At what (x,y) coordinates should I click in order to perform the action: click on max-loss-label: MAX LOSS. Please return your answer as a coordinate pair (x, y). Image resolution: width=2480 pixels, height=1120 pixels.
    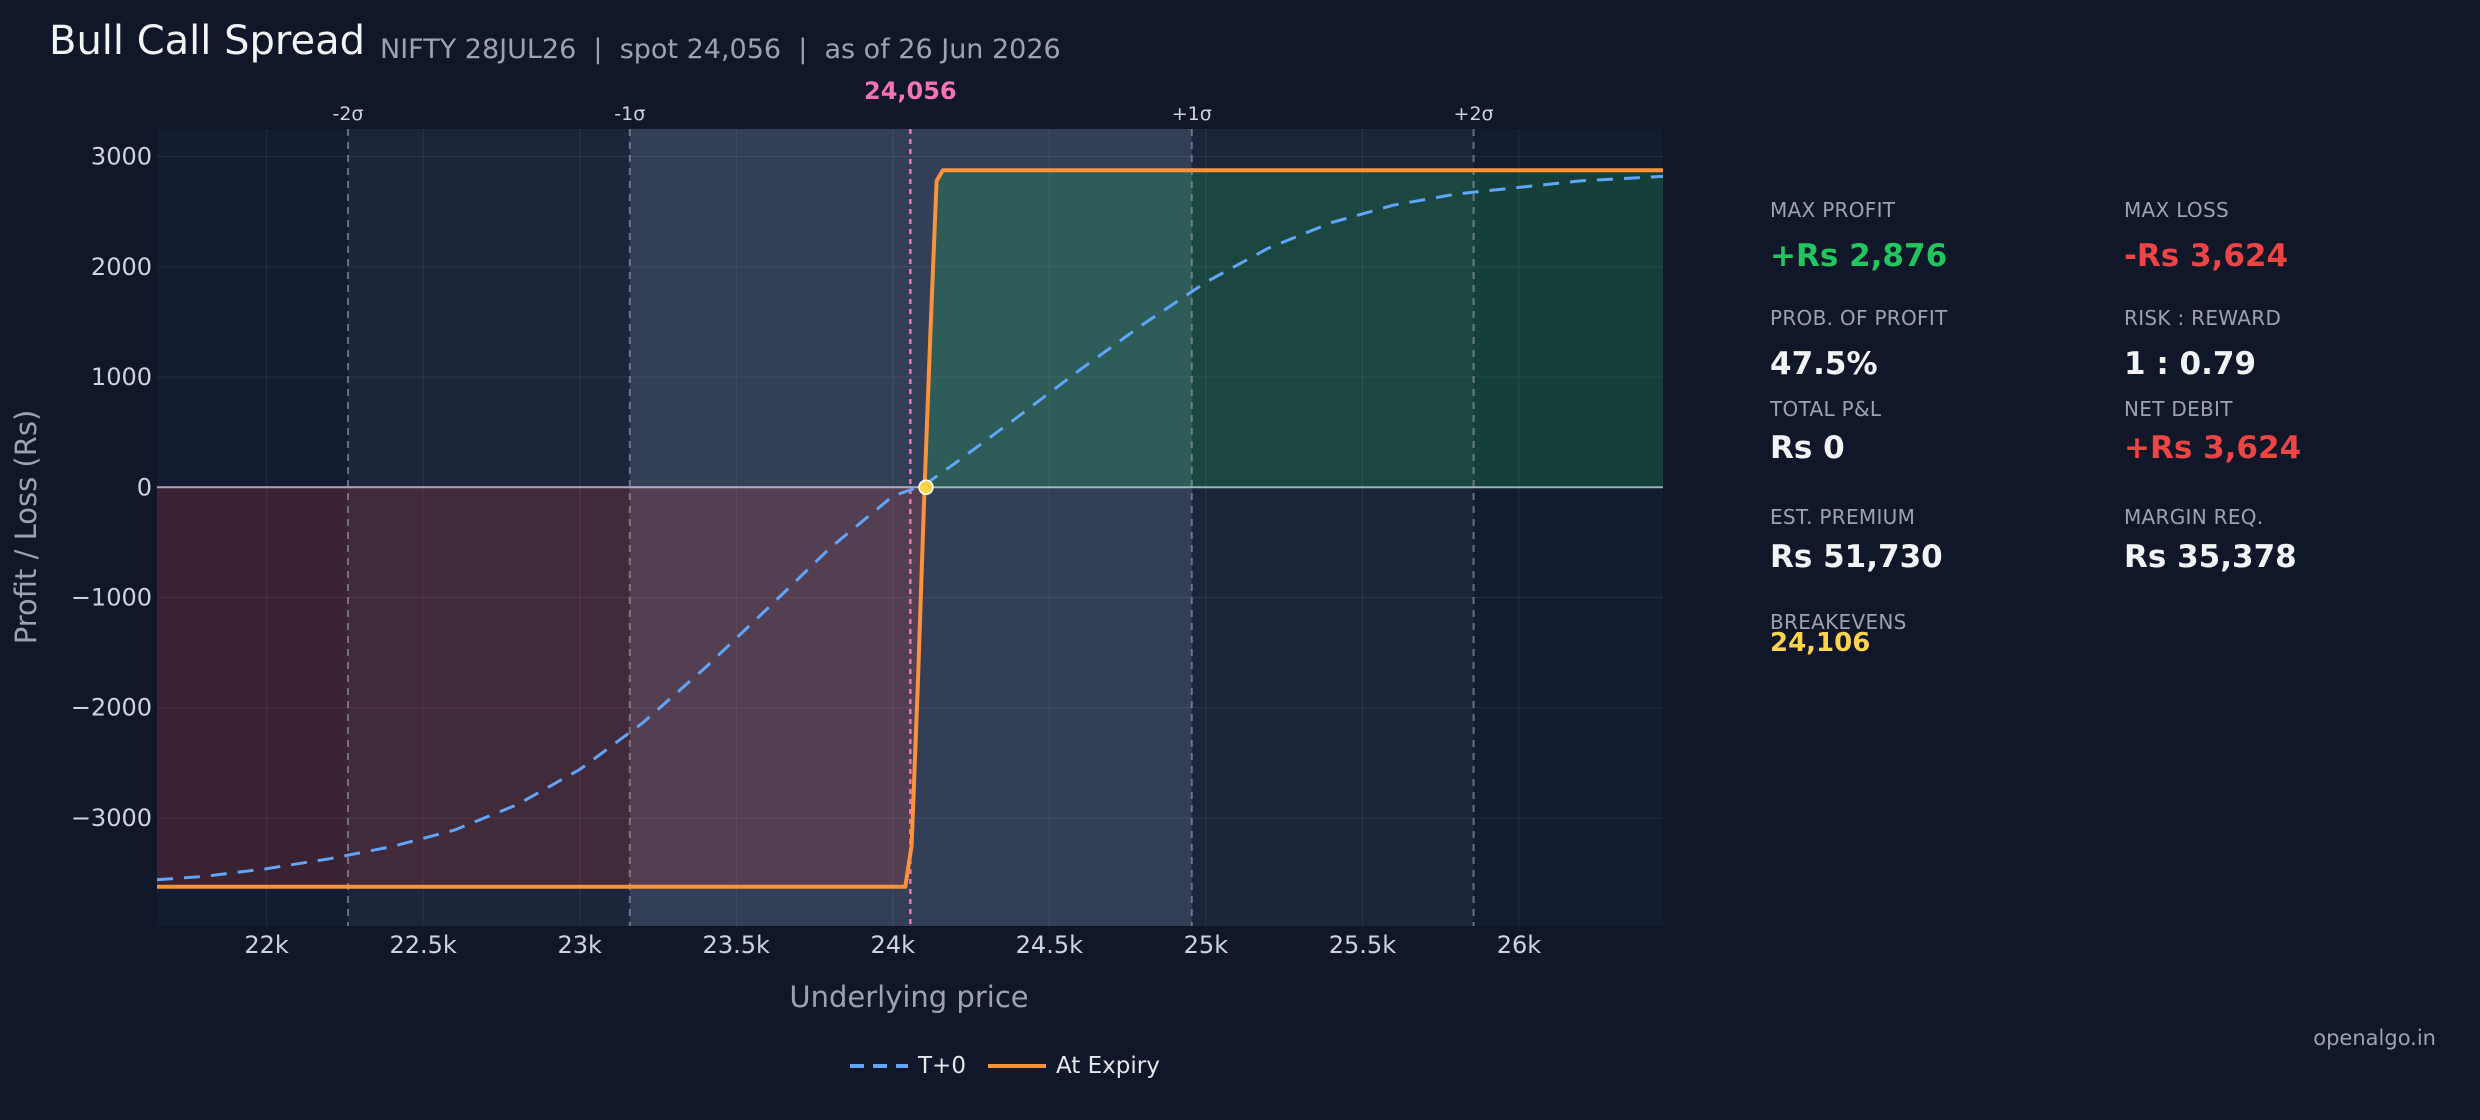
    Looking at the image, I should click on (2176, 210).